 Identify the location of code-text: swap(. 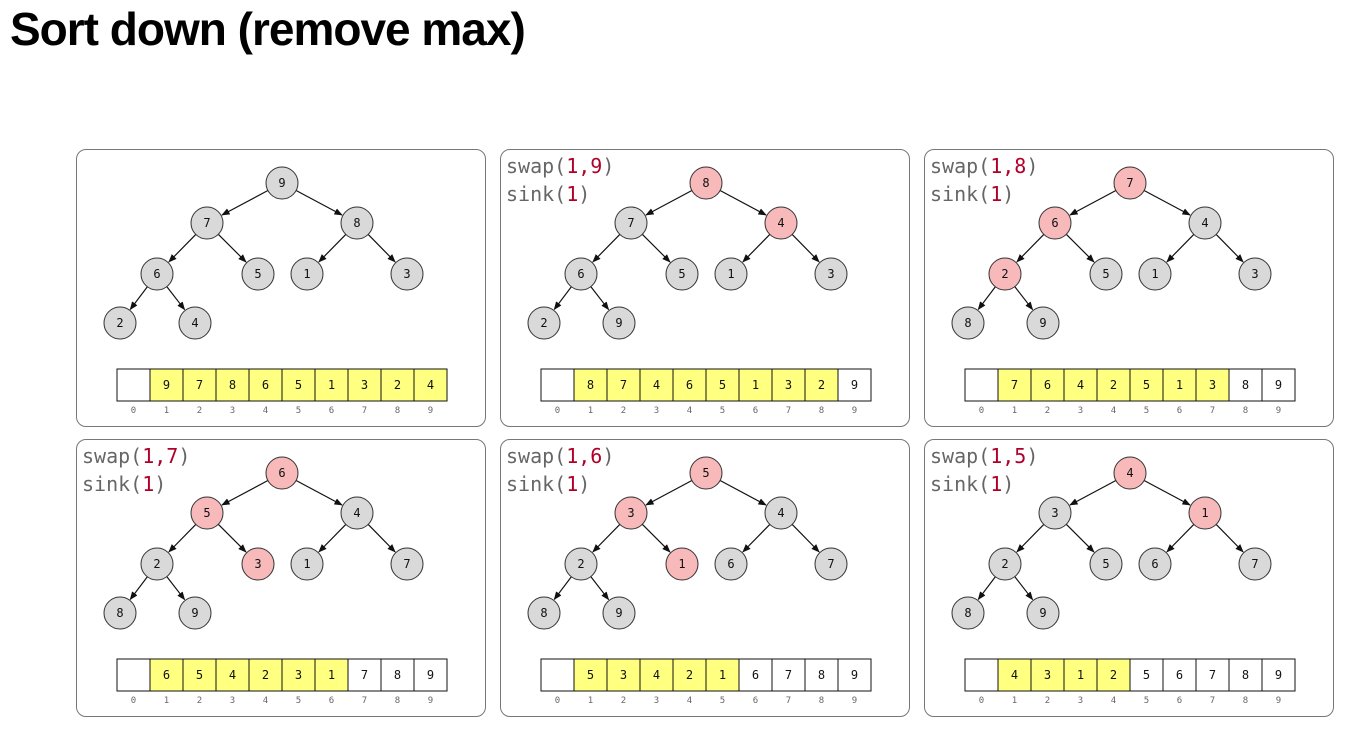
(960, 456).